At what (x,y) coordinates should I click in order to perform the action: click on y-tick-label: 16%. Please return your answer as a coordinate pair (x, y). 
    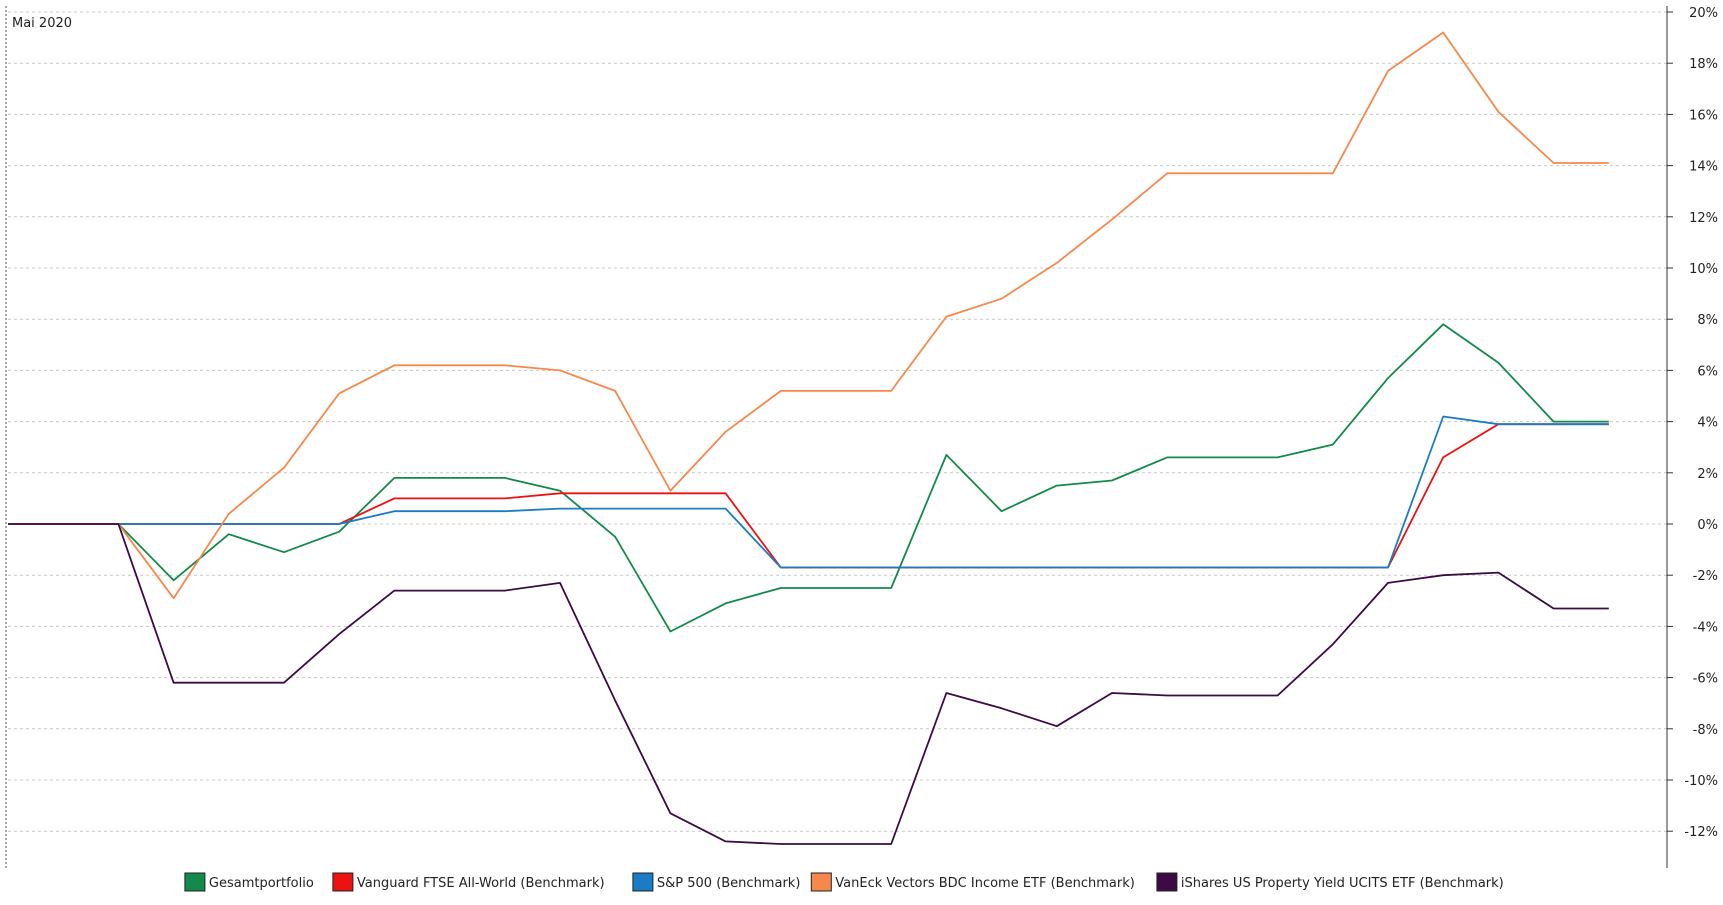
    Looking at the image, I should click on (1703, 115).